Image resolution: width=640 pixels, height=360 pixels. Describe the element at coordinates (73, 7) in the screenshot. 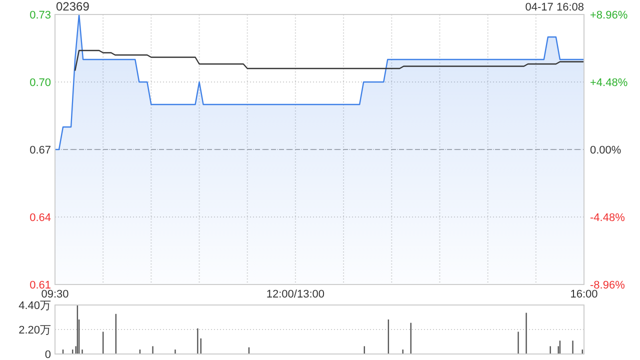

I see `chart-title: 02369` at that location.